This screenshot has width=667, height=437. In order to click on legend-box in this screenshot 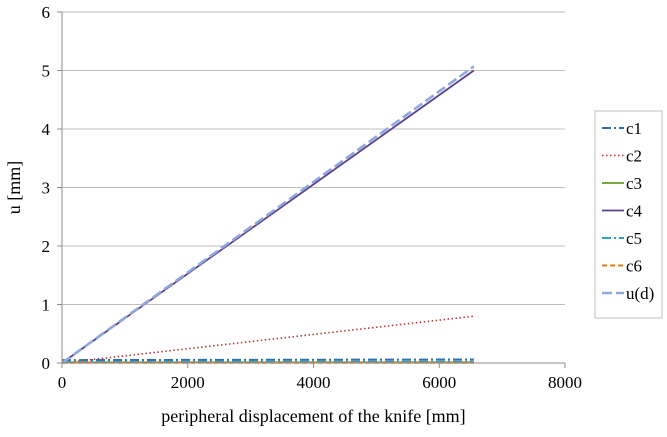, I will do `click(628, 214)`.